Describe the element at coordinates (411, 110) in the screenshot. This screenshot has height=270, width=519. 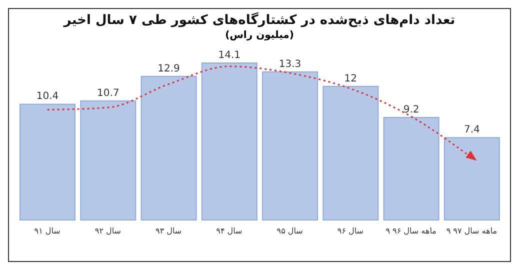
I see `data-label: 9.2` at that location.